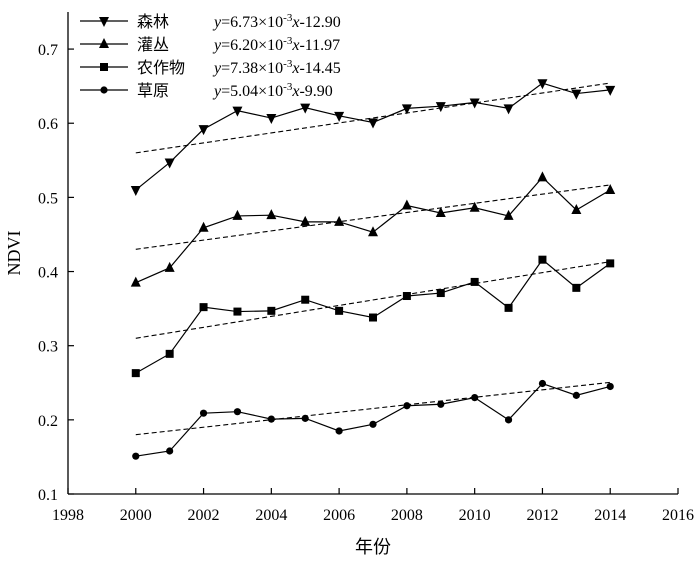  I want to click on equation-intercept: -11.97, so click(319, 45).